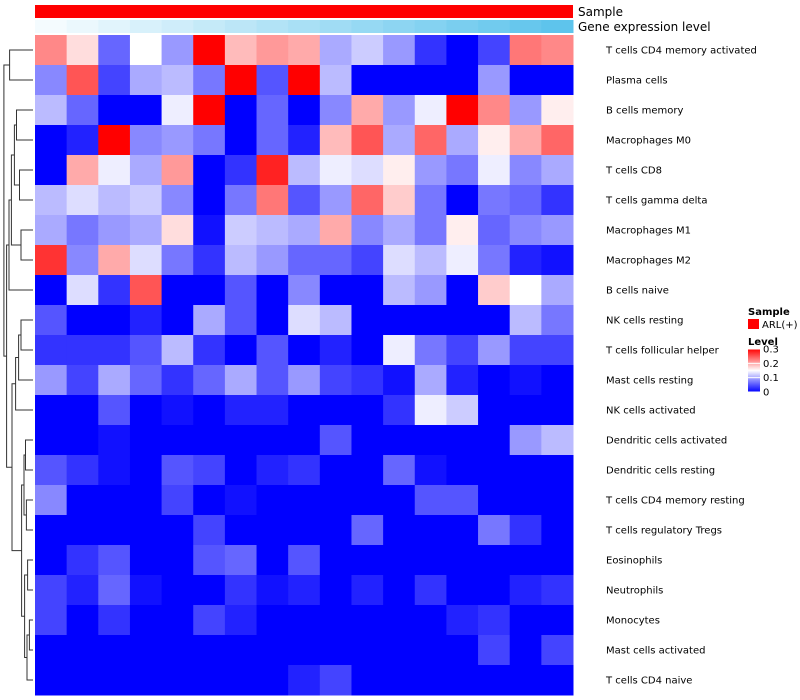  What do you see at coordinates (304, 19) in the screenshot?
I see `annotation-bars` at bounding box center [304, 19].